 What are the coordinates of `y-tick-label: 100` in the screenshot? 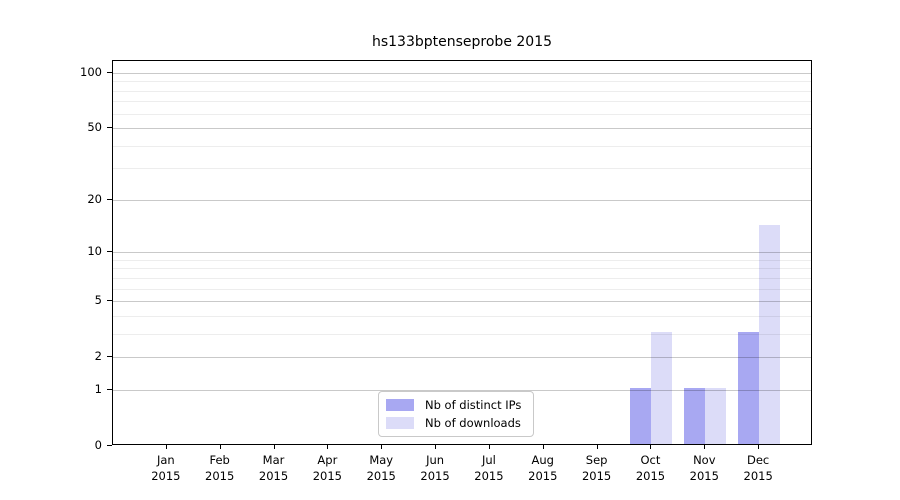 It's located at (91, 71).